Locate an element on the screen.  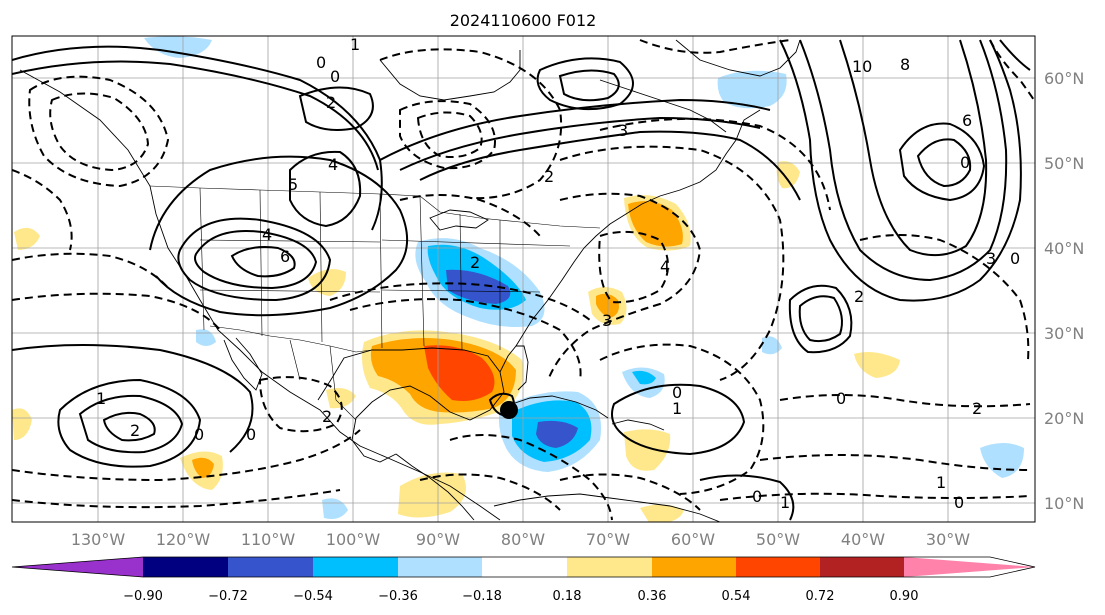
cool-anomaly-subtropical-inner is located at coordinates (644, 377).